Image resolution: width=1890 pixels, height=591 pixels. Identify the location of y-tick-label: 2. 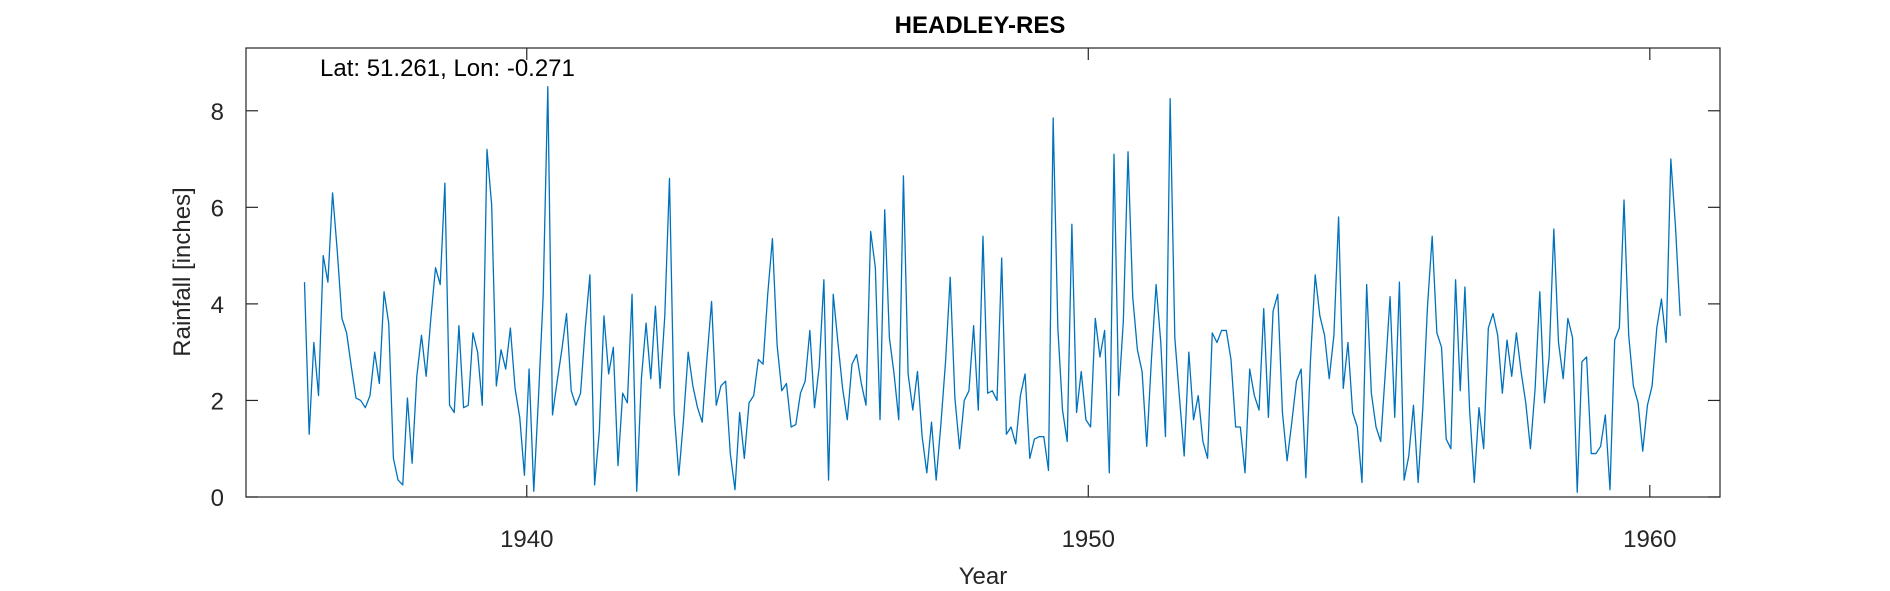
(217, 401).